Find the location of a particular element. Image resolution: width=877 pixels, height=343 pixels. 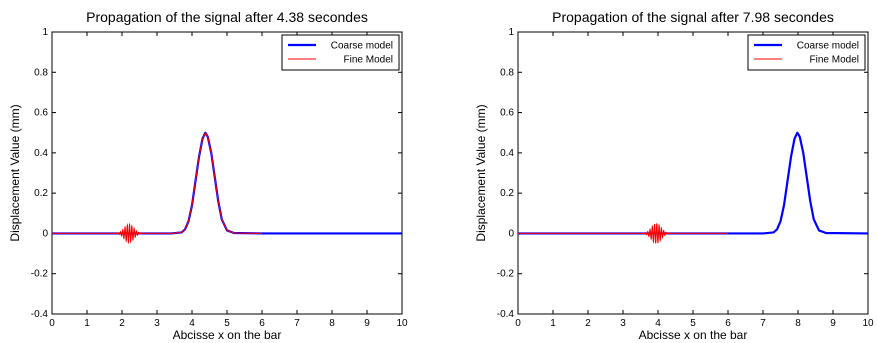

chart-1-xtick-label: 8 is located at coordinates (332, 323).